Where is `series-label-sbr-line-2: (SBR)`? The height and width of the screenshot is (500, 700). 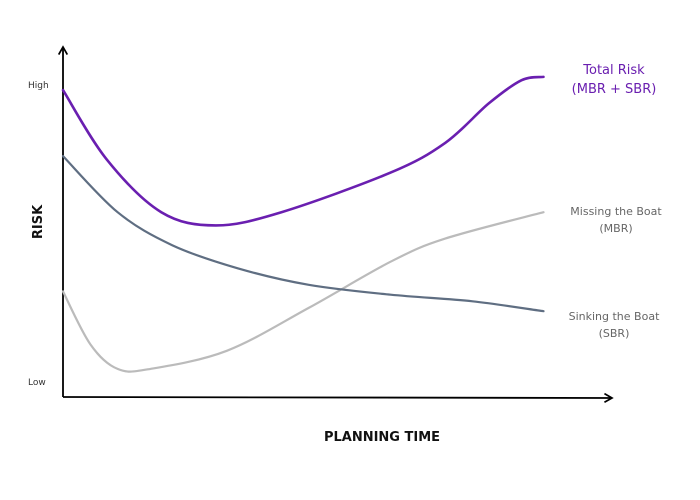 series-label-sbr-line-2: (SBR) is located at coordinates (614, 333).